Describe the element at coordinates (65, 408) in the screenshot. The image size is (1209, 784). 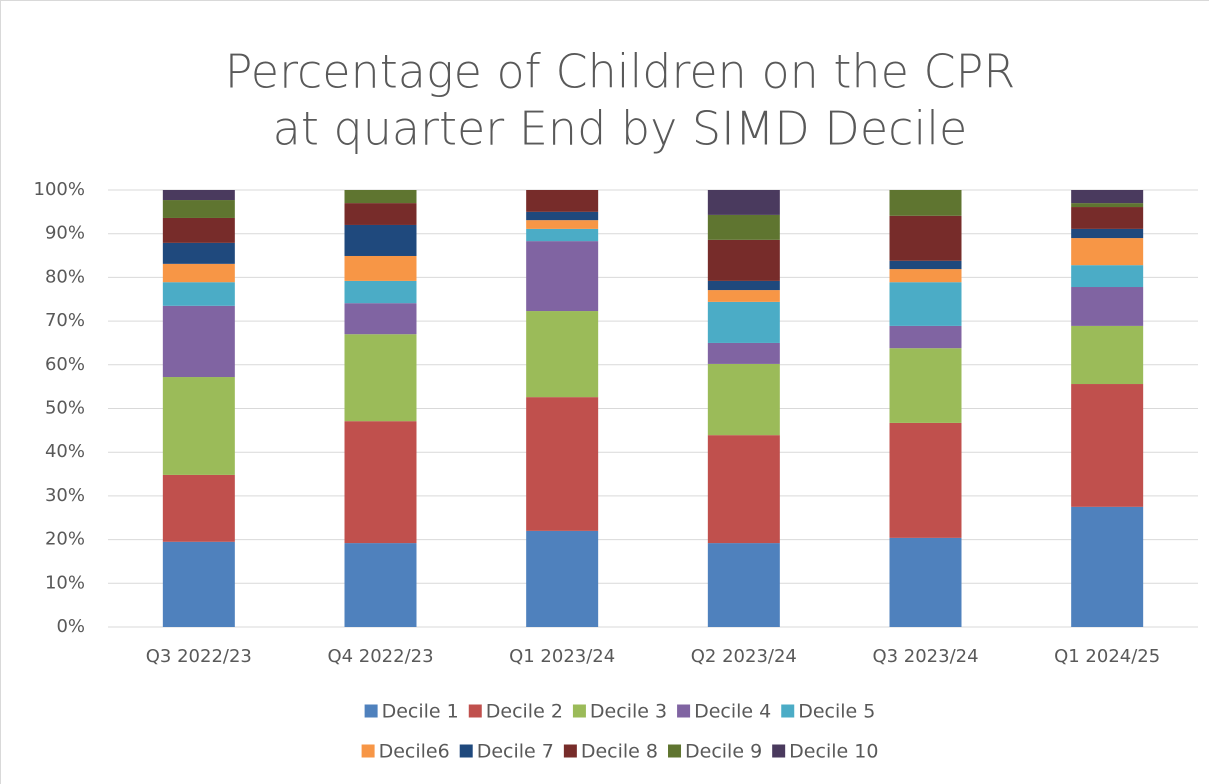
I see `y-tick-label: 50%` at that location.